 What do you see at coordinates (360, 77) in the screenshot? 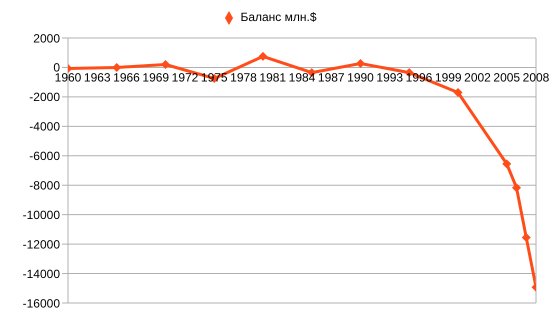
I see `x-tick-label: 1990` at bounding box center [360, 77].